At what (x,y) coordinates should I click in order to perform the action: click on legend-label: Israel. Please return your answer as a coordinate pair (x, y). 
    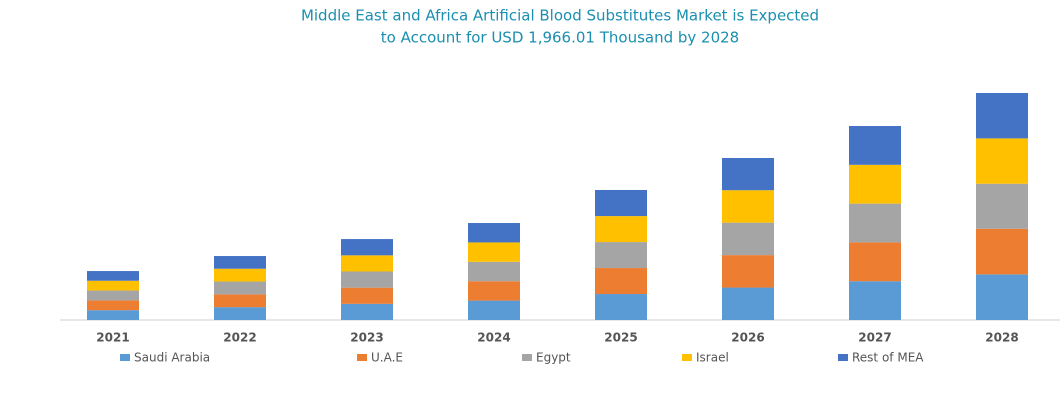
    Looking at the image, I should click on (712, 358).